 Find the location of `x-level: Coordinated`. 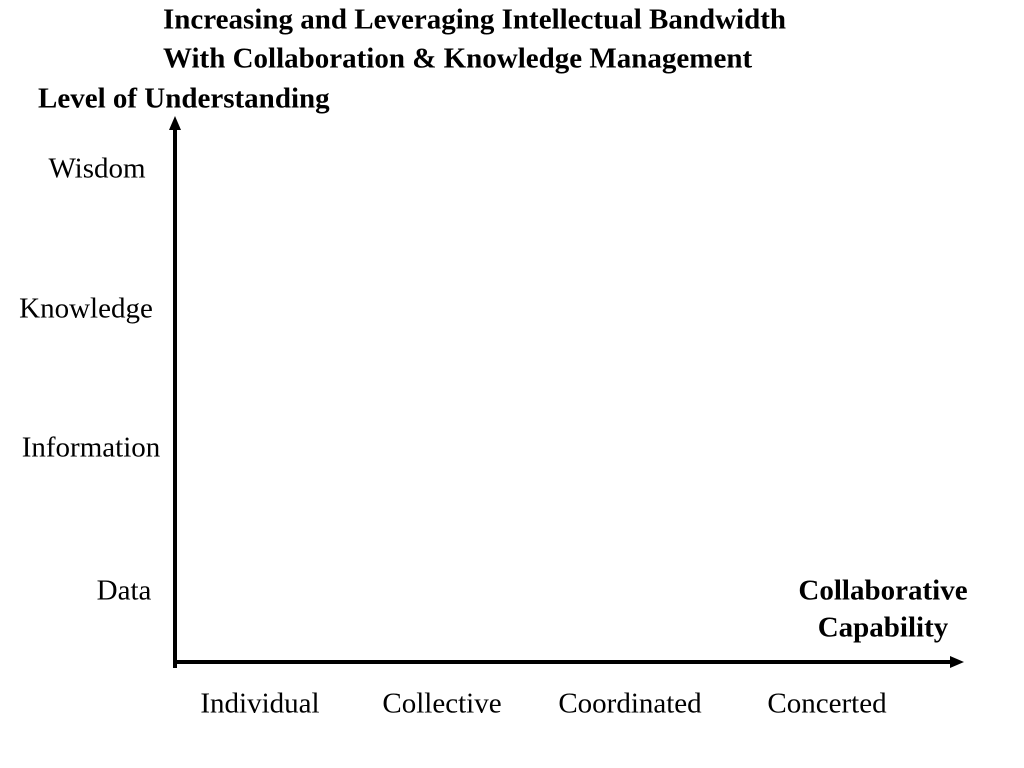

x-level: Coordinated is located at coordinates (630, 704).